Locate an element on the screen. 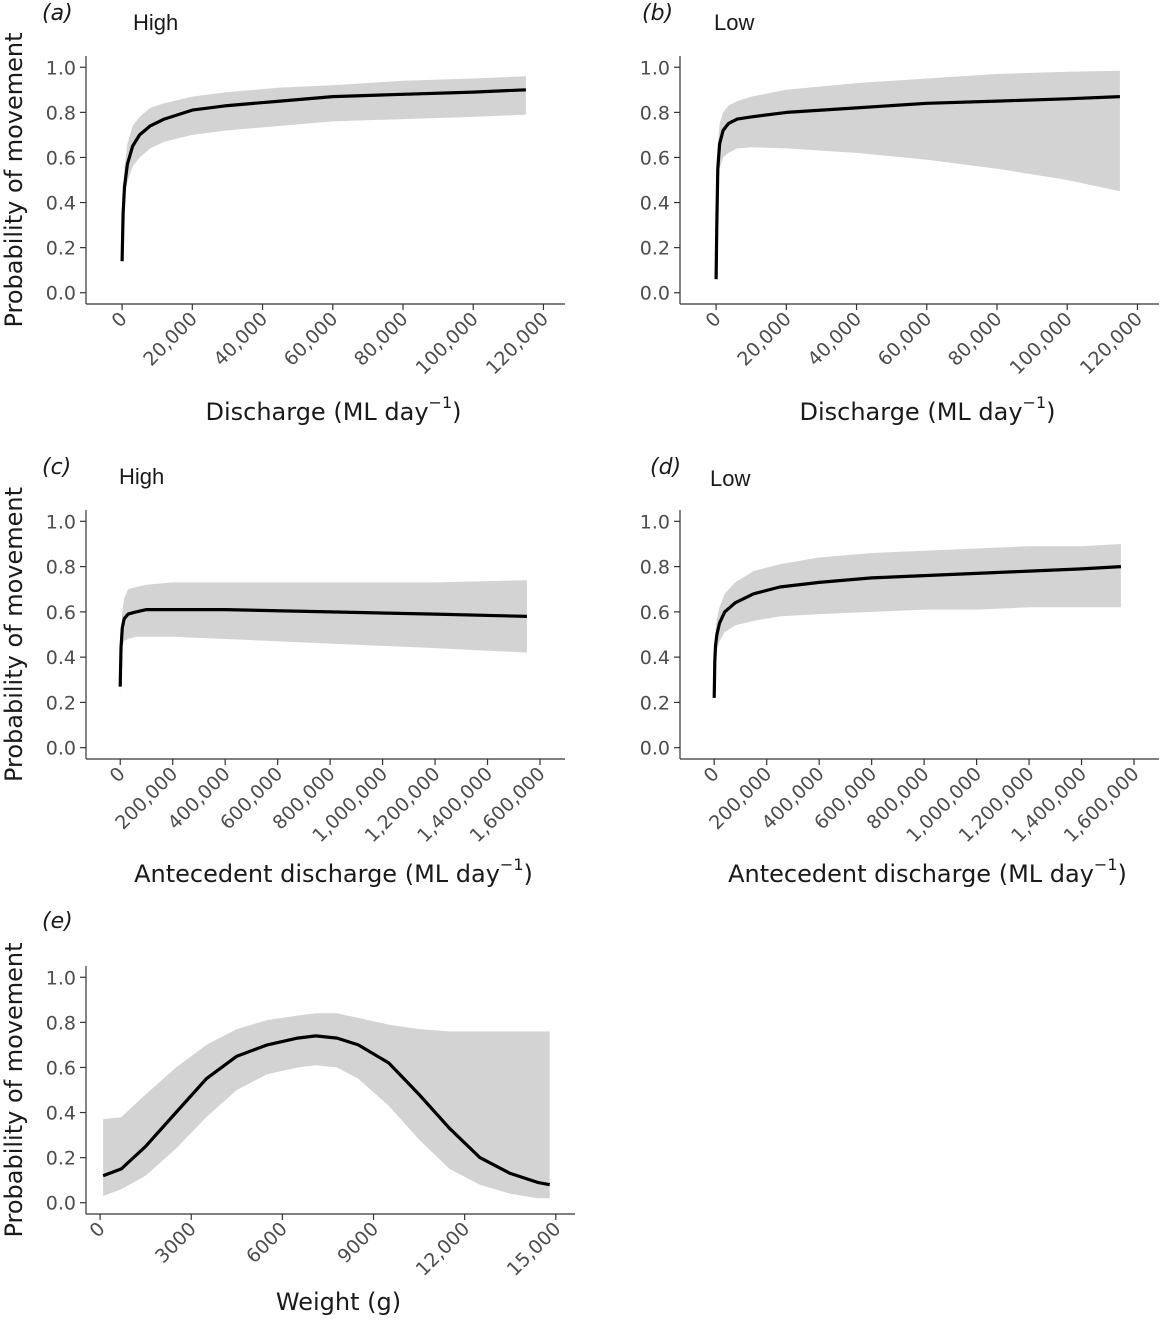 The image size is (1171, 1330). confidence-band-b is located at coordinates (918, 178).